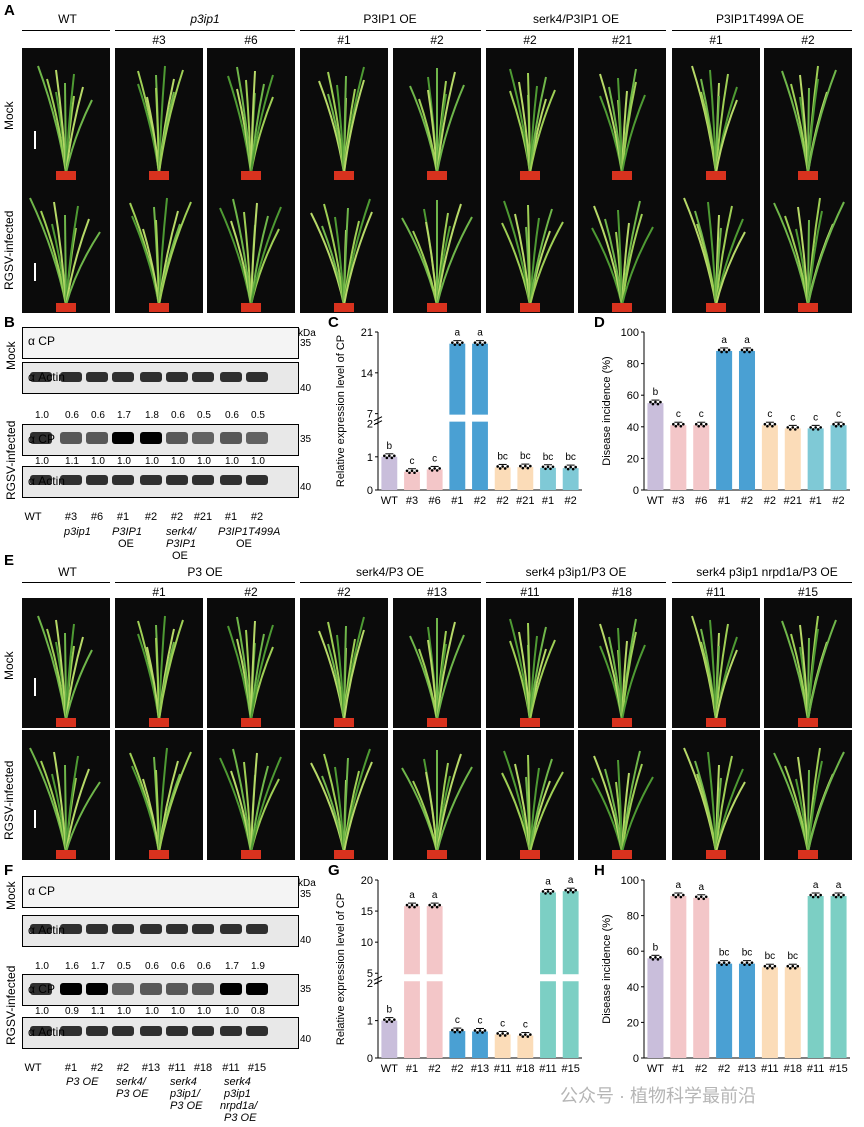 The width and height of the screenshot is (864, 1127). I want to click on genotype-label: P3 OE, so click(82, 1082).